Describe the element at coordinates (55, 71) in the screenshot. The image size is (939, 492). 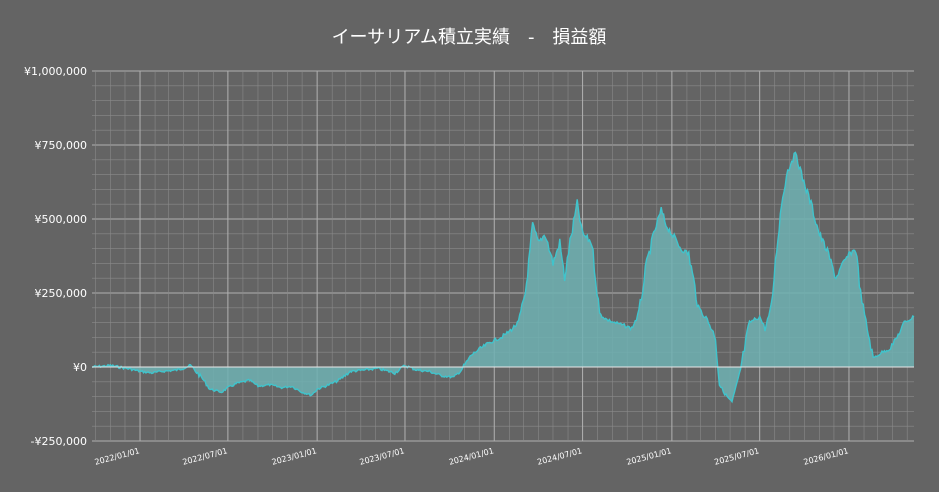
I see `y-tick-label: ¥1,000,000` at that location.